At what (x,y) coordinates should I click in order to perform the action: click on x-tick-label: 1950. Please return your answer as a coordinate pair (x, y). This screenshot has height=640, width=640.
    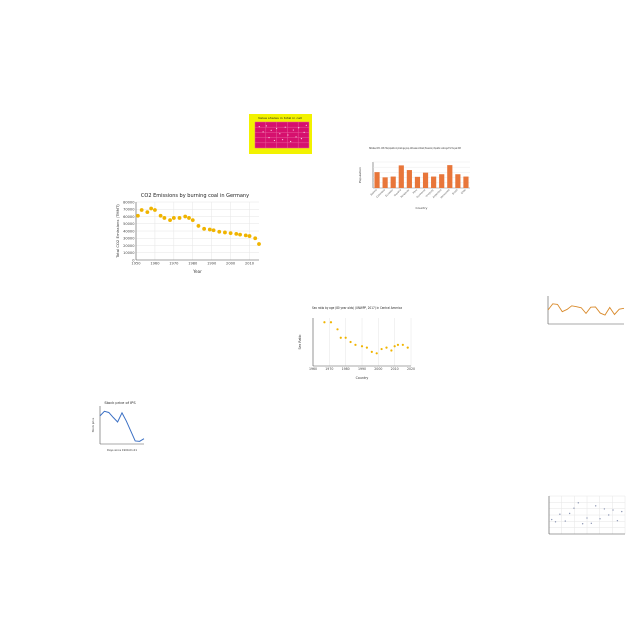
    Looking at the image, I should click on (136, 264).